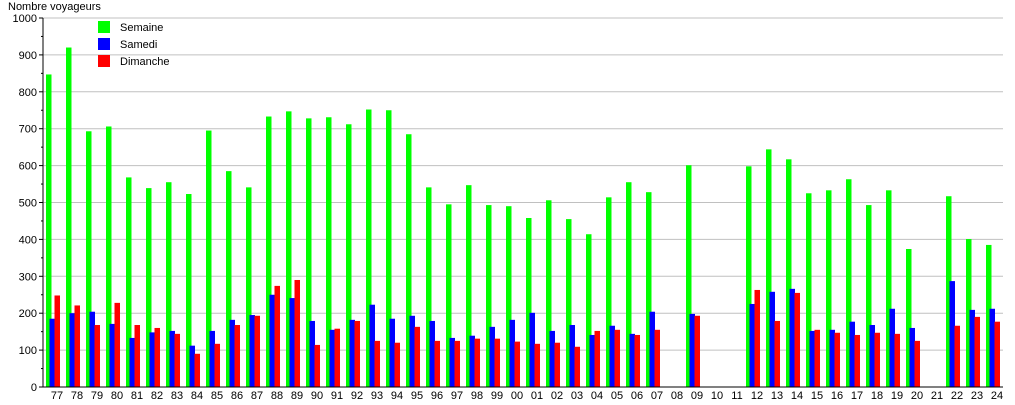  I want to click on x-tick-label: 77, so click(57, 395).